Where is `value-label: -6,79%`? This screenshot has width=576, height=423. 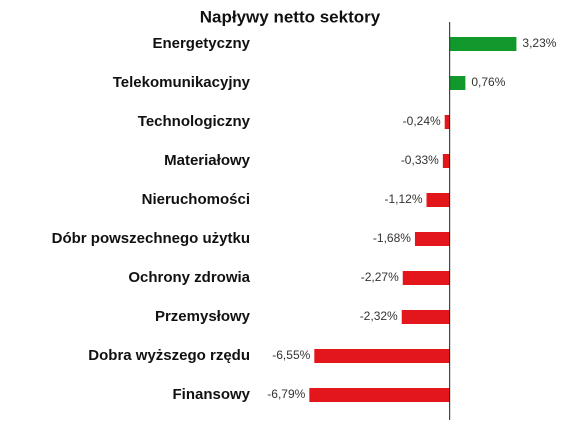 value-label: -6,79% is located at coordinates (286, 394).